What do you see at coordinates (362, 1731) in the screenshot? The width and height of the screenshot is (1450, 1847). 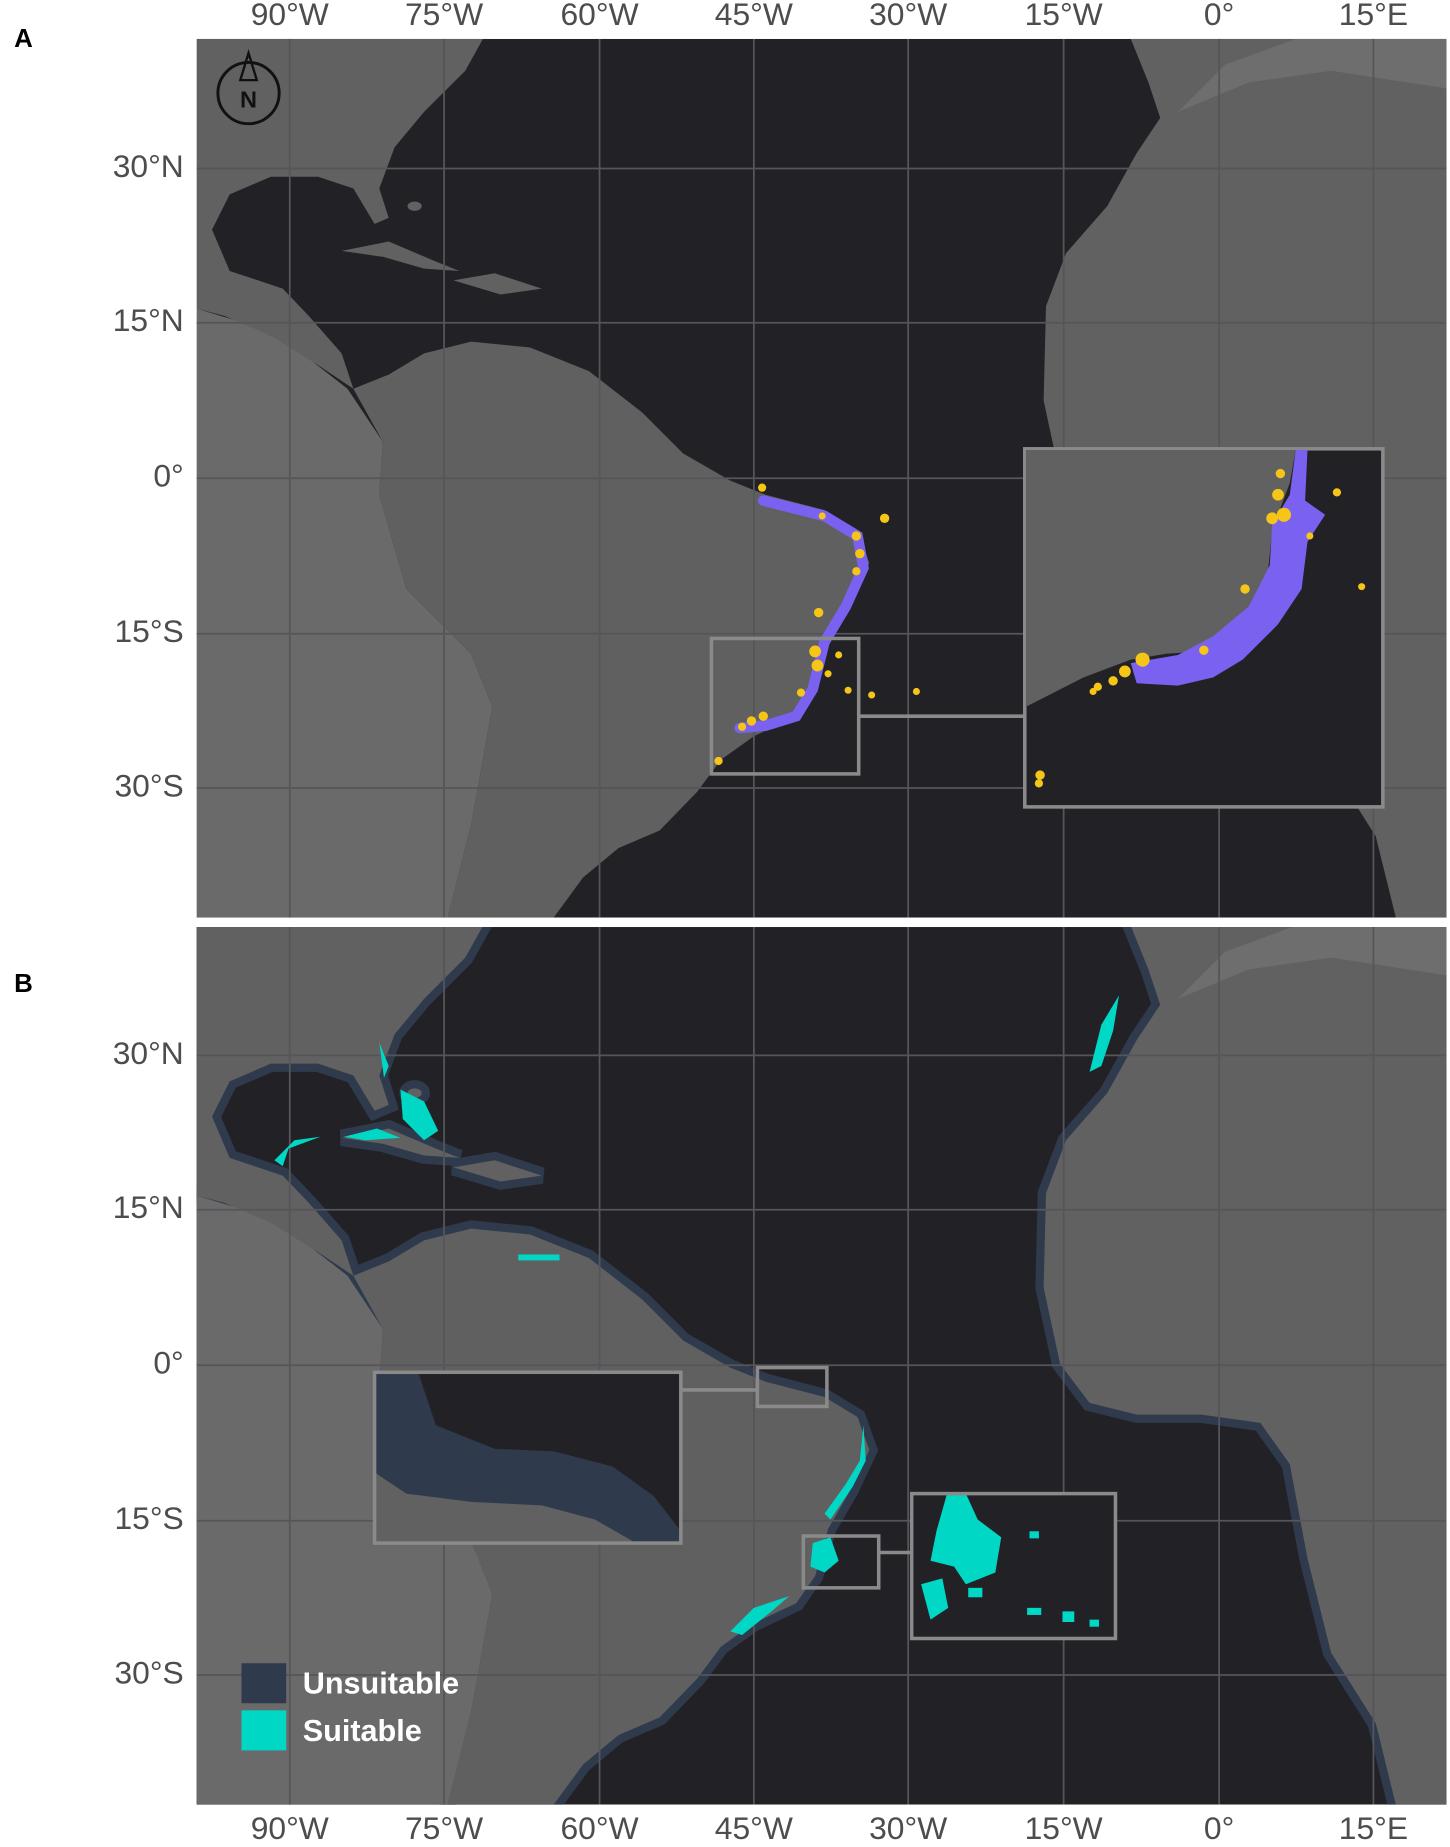 I see `legend-label: Suitable` at bounding box center [362, 1731].